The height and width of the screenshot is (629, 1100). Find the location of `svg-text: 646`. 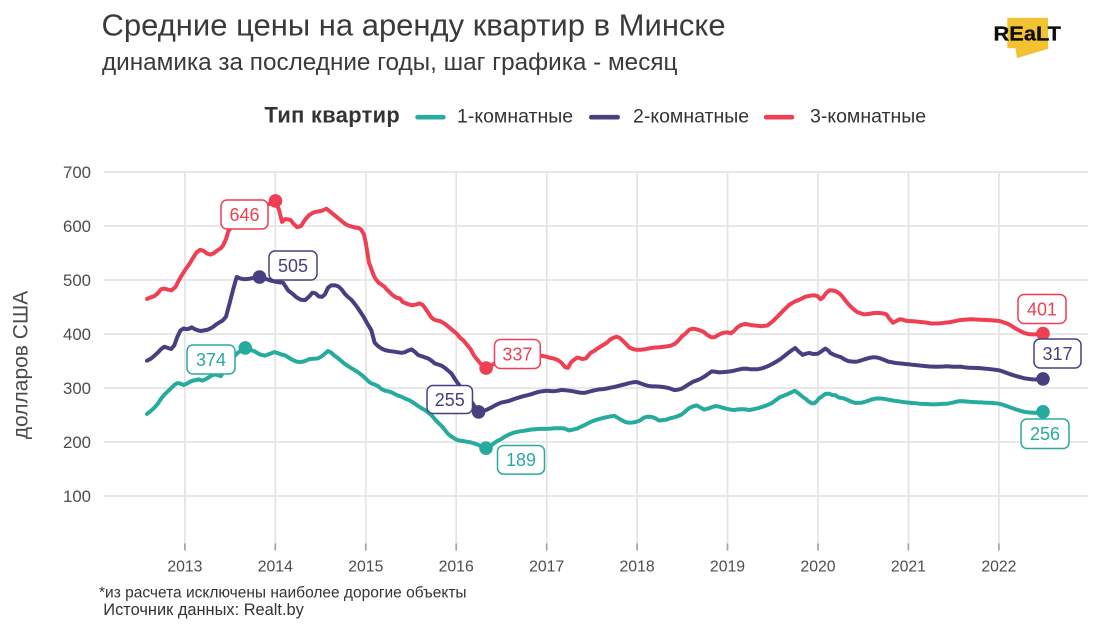

svg-text: 646 is located at coordinates (244, 215).